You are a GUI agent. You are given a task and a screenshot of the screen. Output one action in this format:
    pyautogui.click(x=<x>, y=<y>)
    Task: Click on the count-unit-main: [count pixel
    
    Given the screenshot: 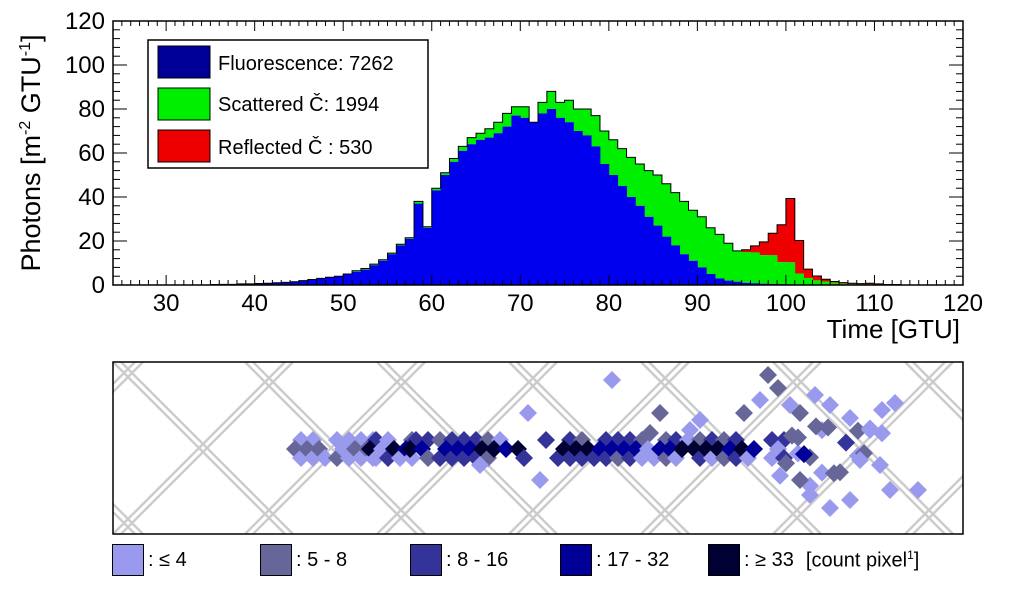 What is the action you would take?
    pyautogui.click(x=856, y=560)
    